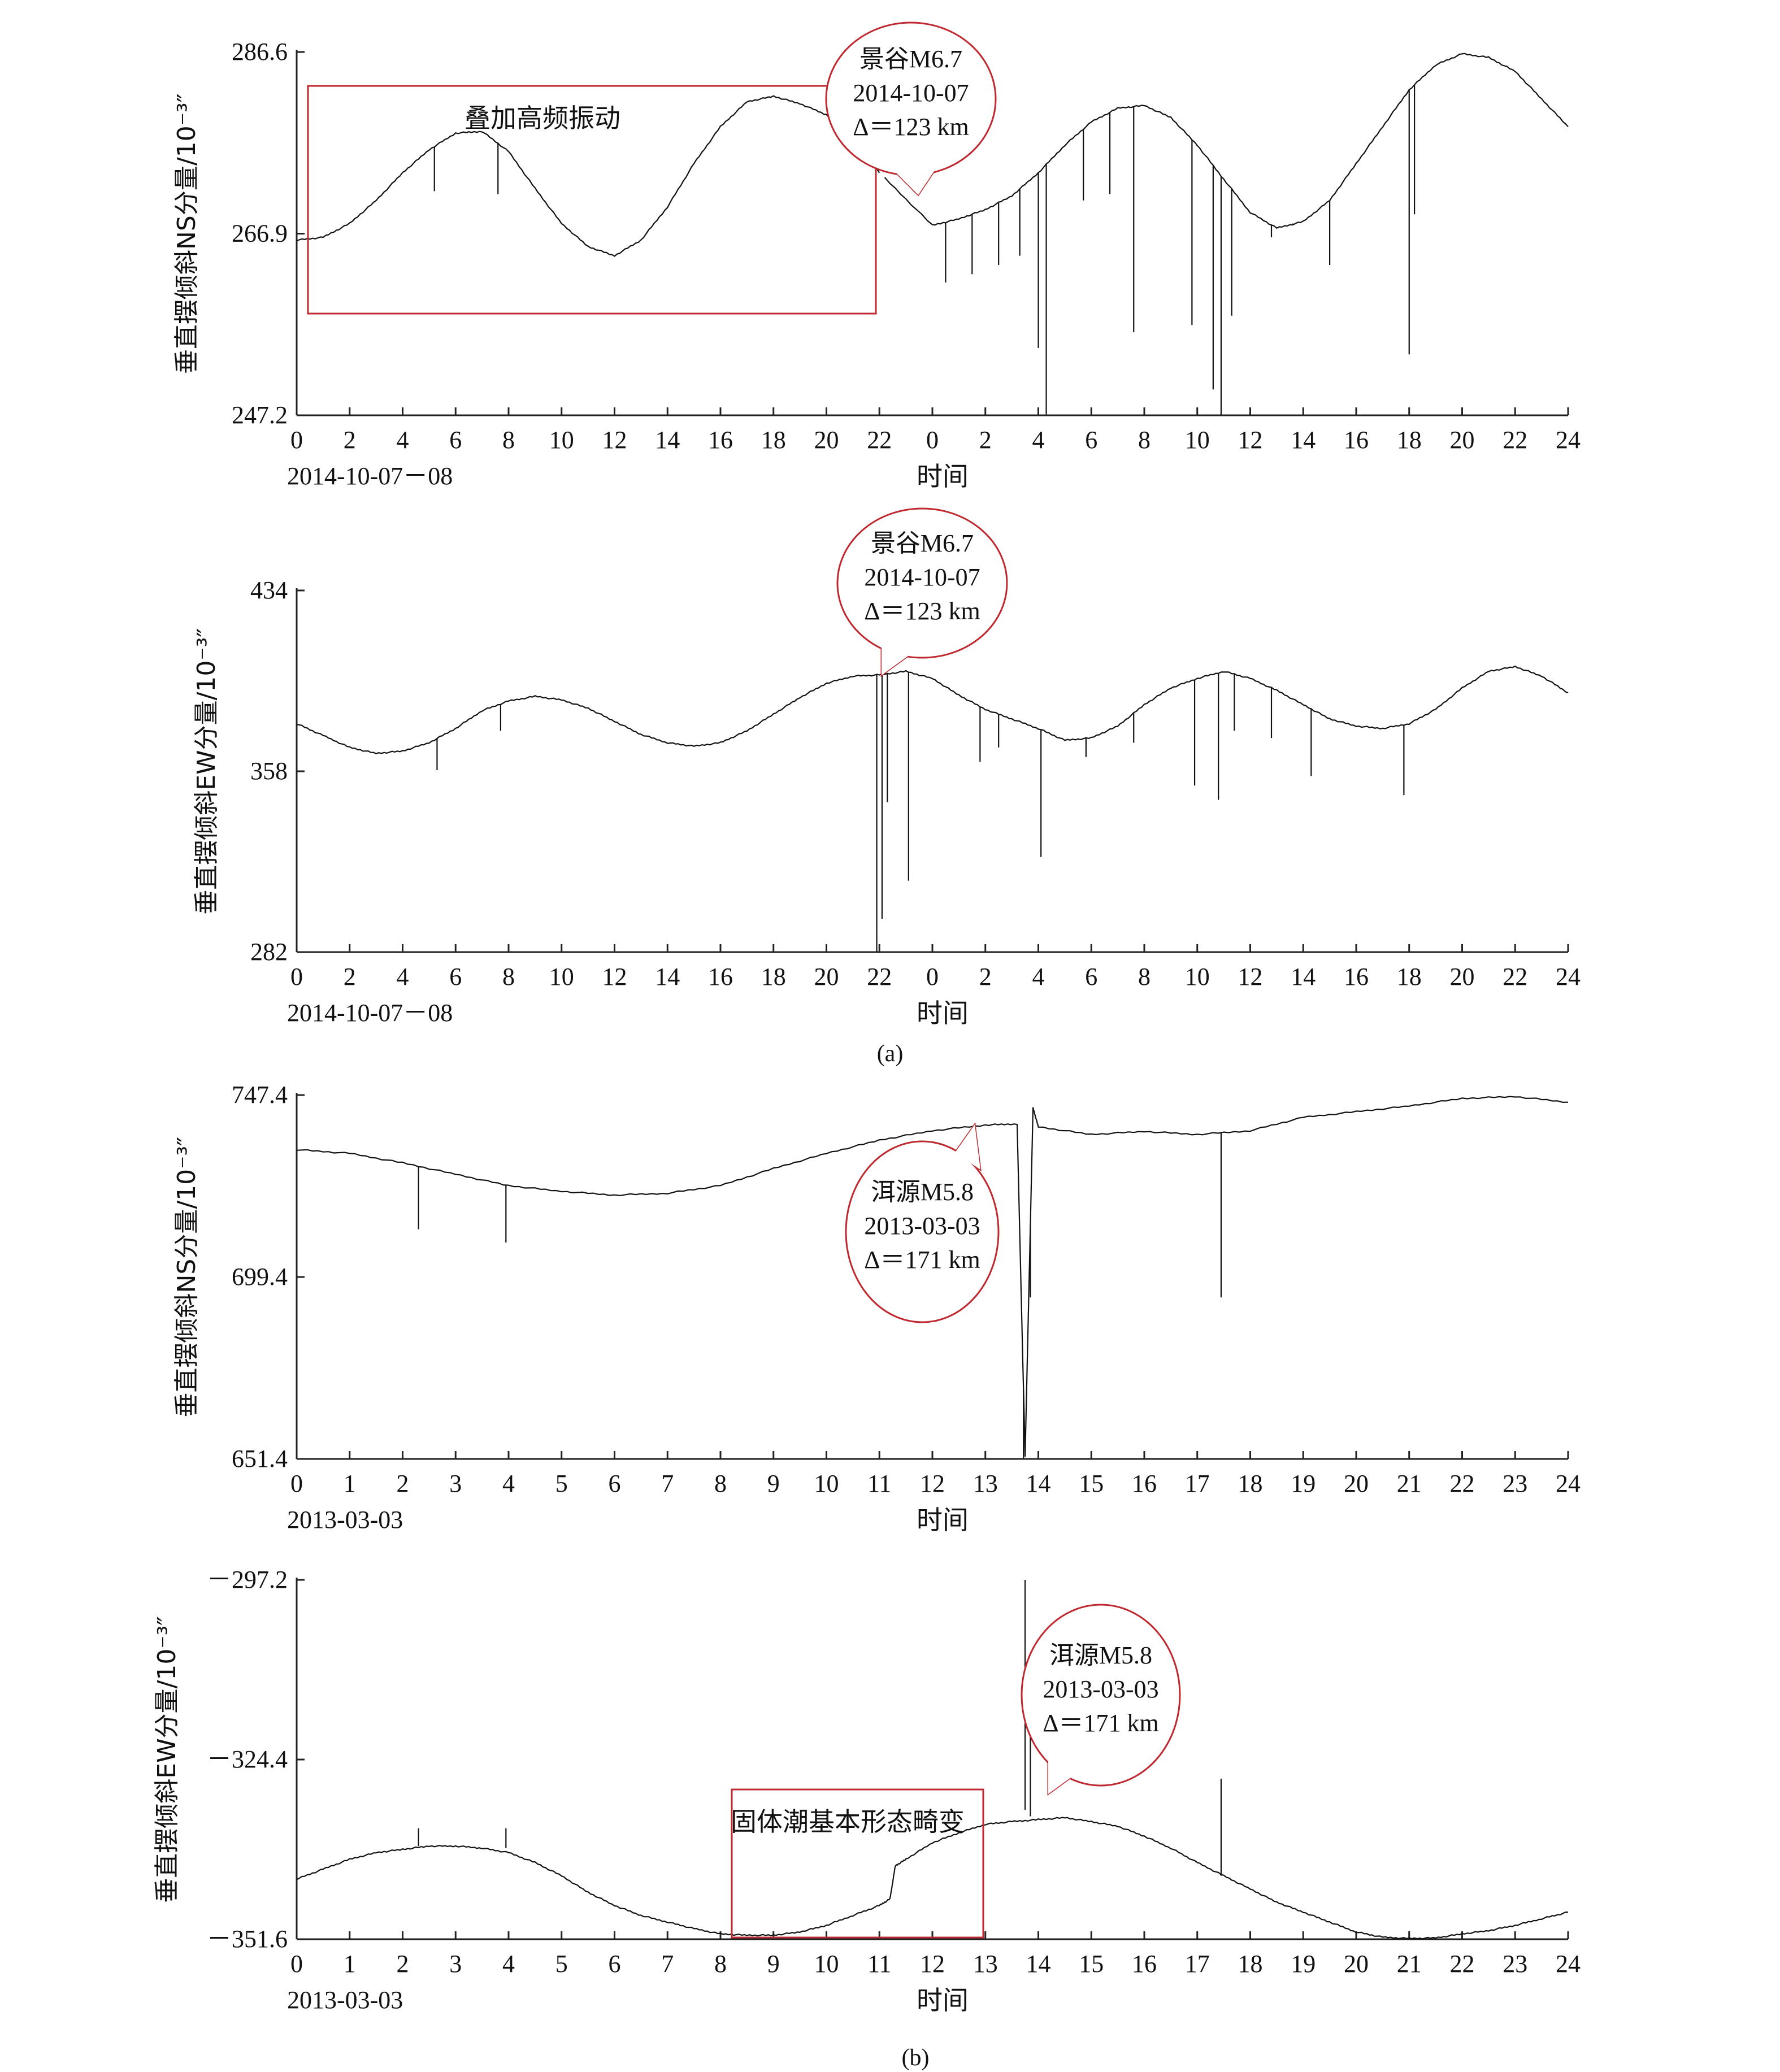 Image resolution: width=1780 pixels, height=2072 pixels. I want to click on y-tick-label: 282, so click(269, 952).